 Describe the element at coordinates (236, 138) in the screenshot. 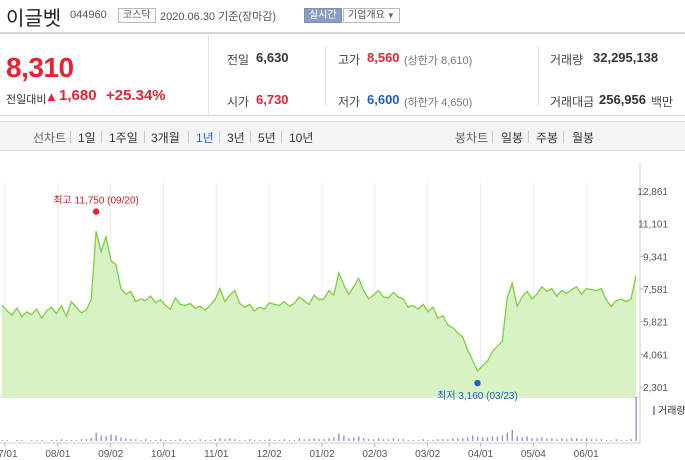

I see `tab-3year: 3년` at that location.